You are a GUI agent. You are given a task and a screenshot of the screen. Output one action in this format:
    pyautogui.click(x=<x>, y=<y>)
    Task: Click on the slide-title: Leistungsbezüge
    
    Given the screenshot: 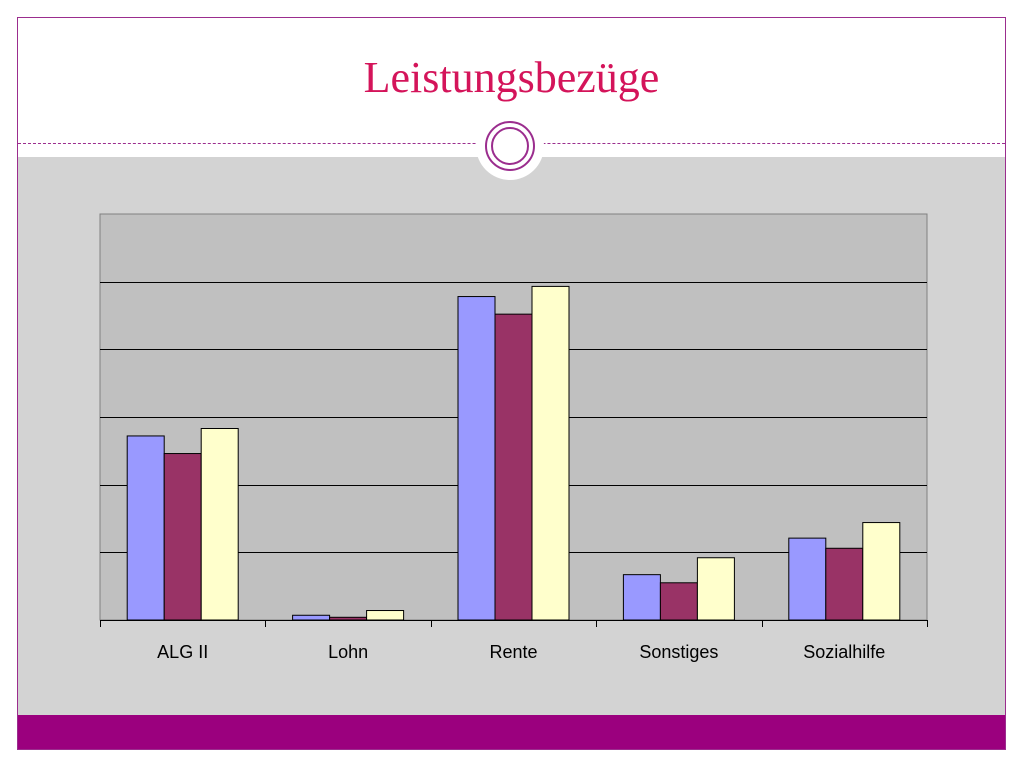 What is the action you would take?
    pyautogui.click(x=511, y=77)
    